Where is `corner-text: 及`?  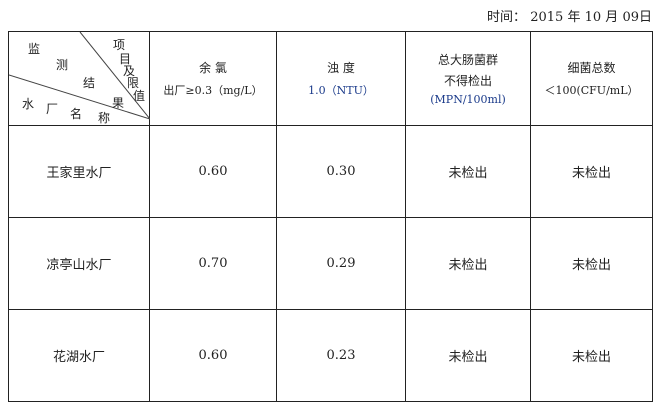 corner-text: 及 is located at coordinates (129, 71).